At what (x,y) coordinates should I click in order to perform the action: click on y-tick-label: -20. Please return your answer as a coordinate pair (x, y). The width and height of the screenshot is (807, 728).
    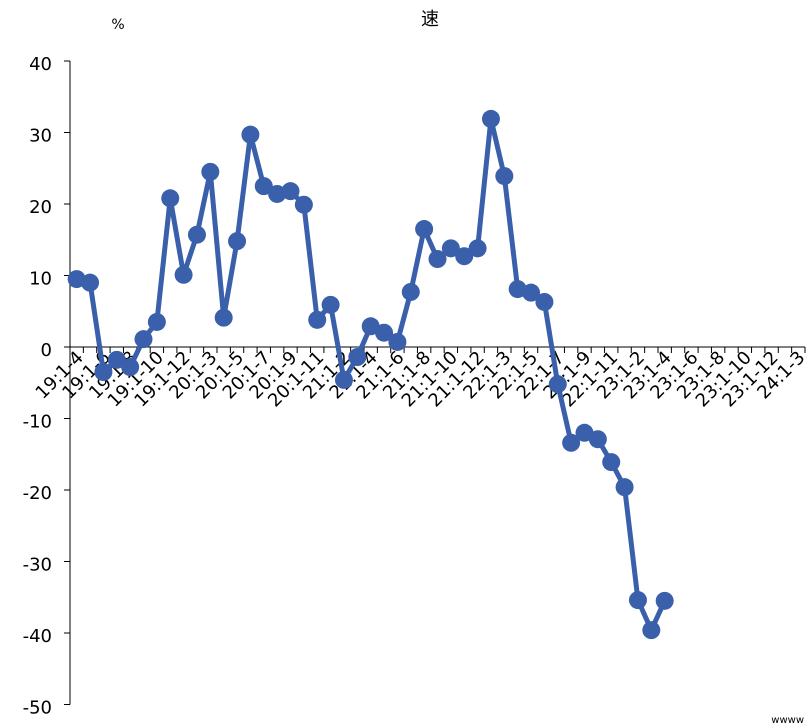
    Looking at the image, I should click on (37, 493).